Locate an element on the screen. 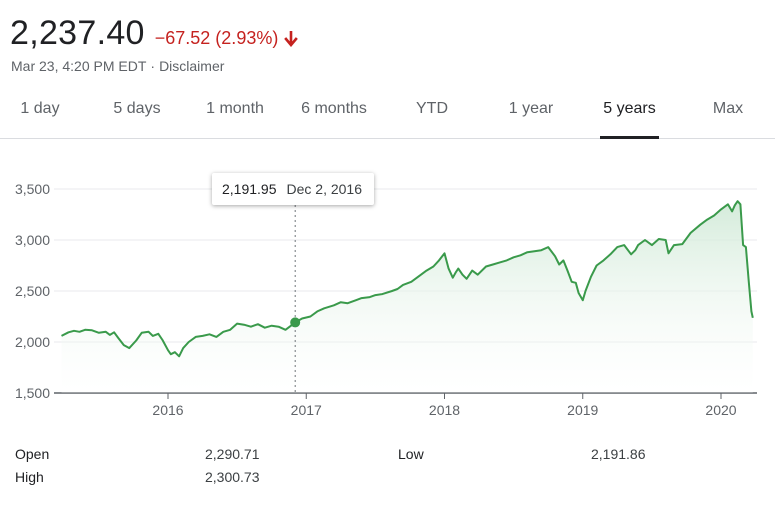 The height and width of the screenshot is (508, 775). tab-1-day: 1 day is located at coordinates (40, 108).